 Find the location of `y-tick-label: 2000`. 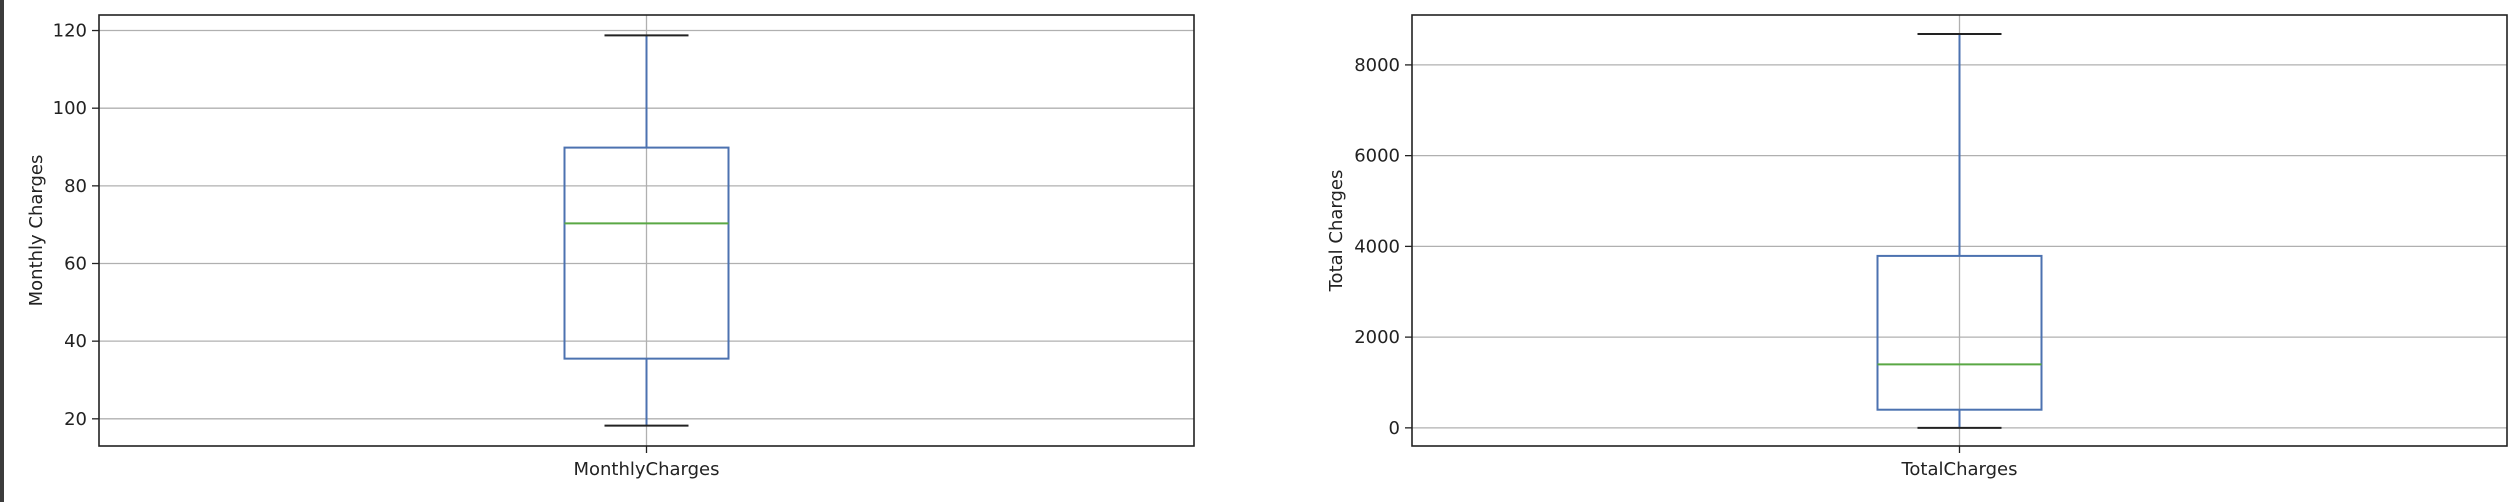

y-tick-label: 2000 is located at coordinates (1377, 337).